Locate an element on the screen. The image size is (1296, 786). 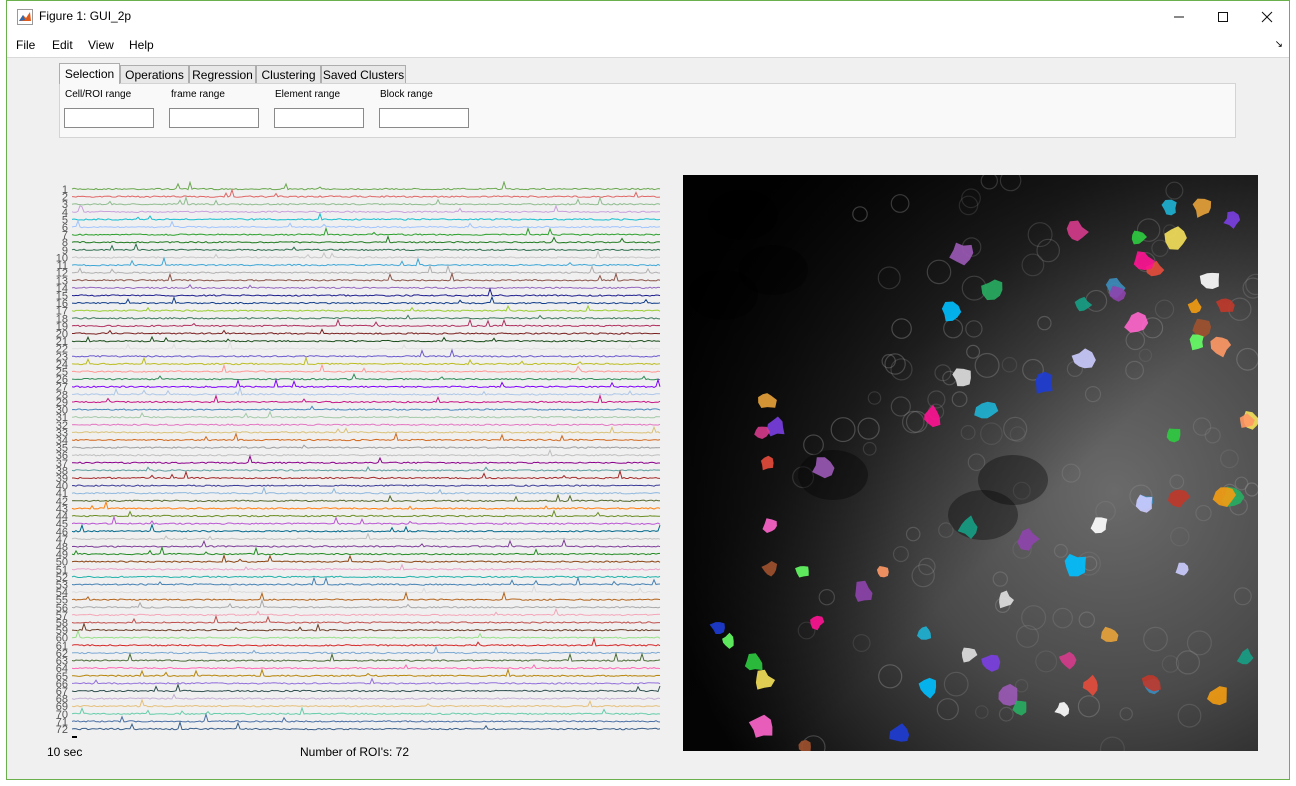
close-button is located at coordinates (1267, 17).